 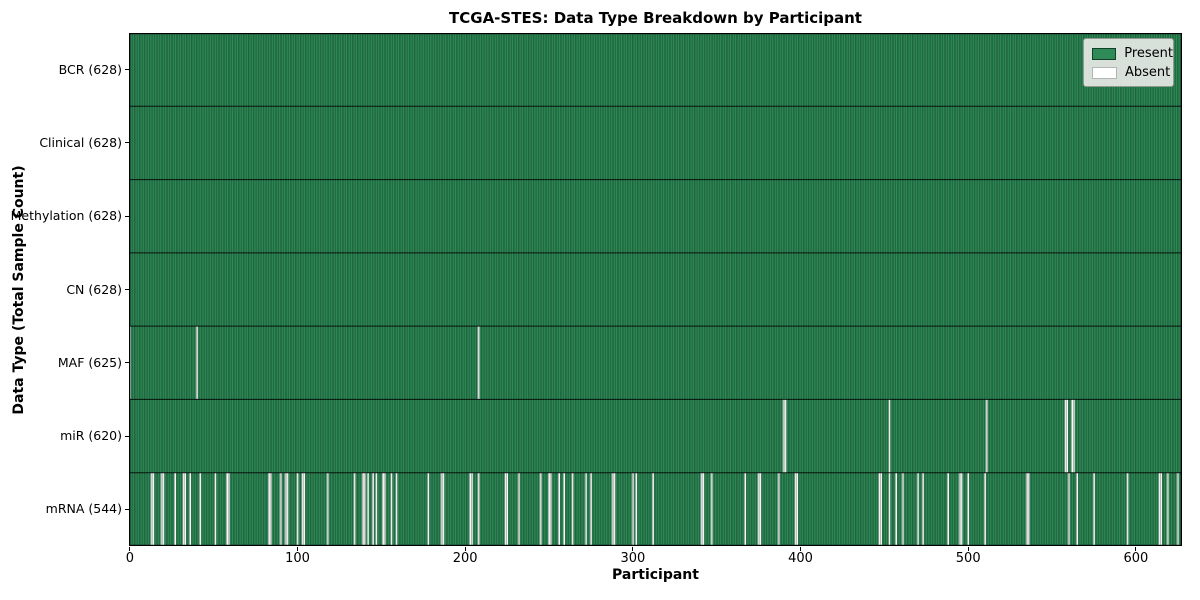 I want to click on x-tick-label-400: 400, so click(x=800, y=558).